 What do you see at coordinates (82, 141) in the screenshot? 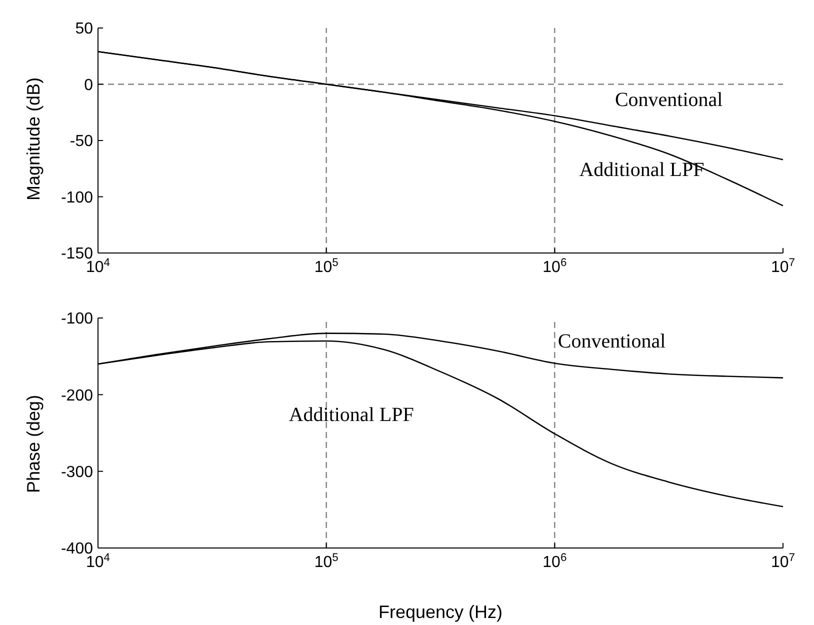
I see `y-tick-label: -50` at bounding box center [82, 141].